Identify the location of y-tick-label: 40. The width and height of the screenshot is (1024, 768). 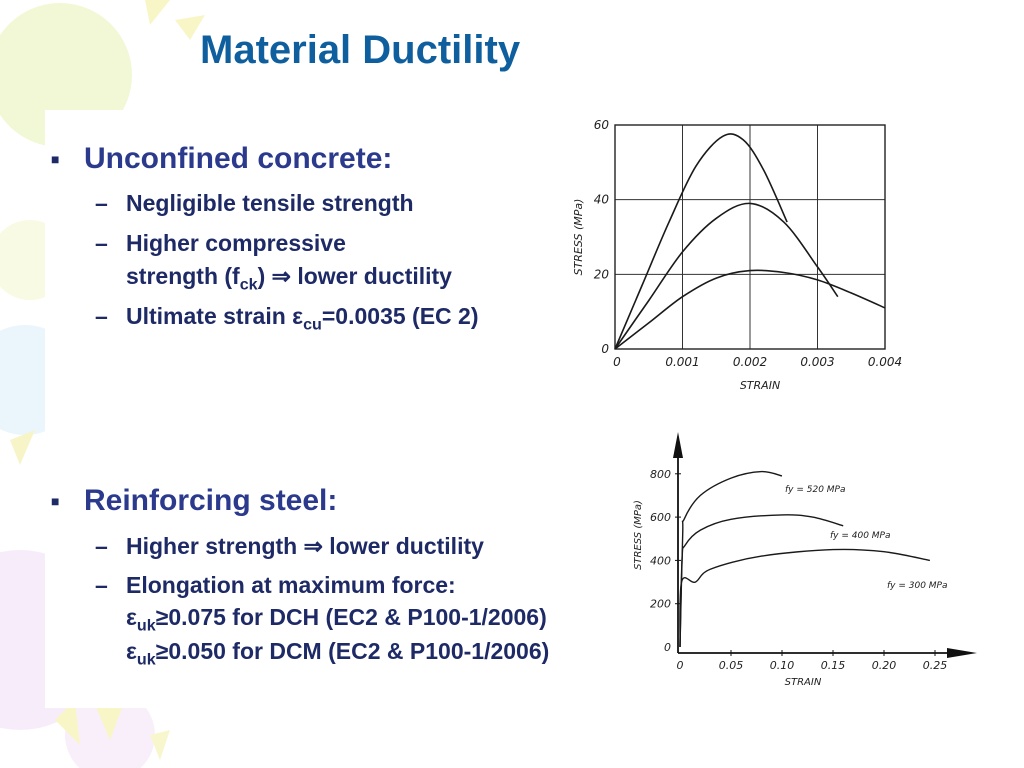
(602, 200).